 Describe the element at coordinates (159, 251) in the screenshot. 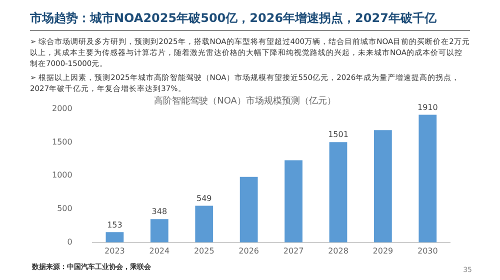

I see `x-tick-label: 2024` at that location.